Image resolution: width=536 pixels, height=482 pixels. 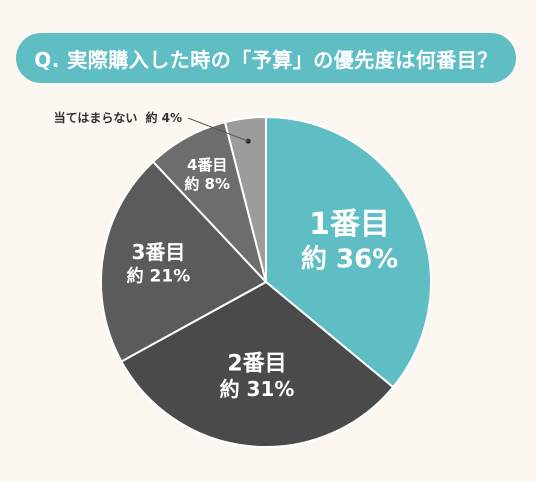 What do you see at coordinates (218, 129) in the screenshot?
I see `leader-line` at bounding box center [218, 129].